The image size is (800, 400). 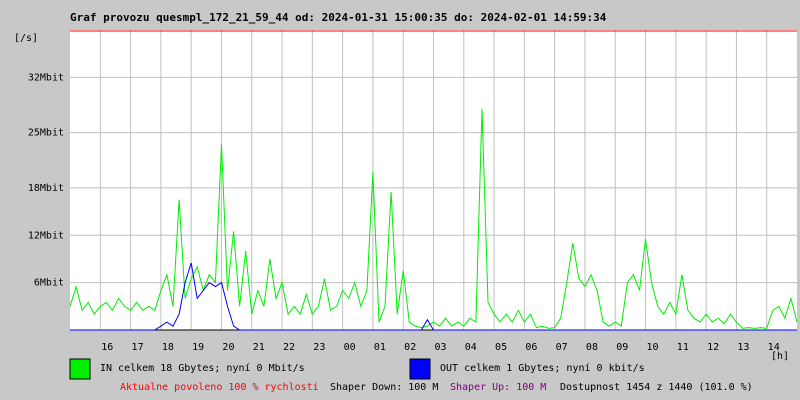 I want to click on x-tick-label: 01, so click(x=380, y=347).